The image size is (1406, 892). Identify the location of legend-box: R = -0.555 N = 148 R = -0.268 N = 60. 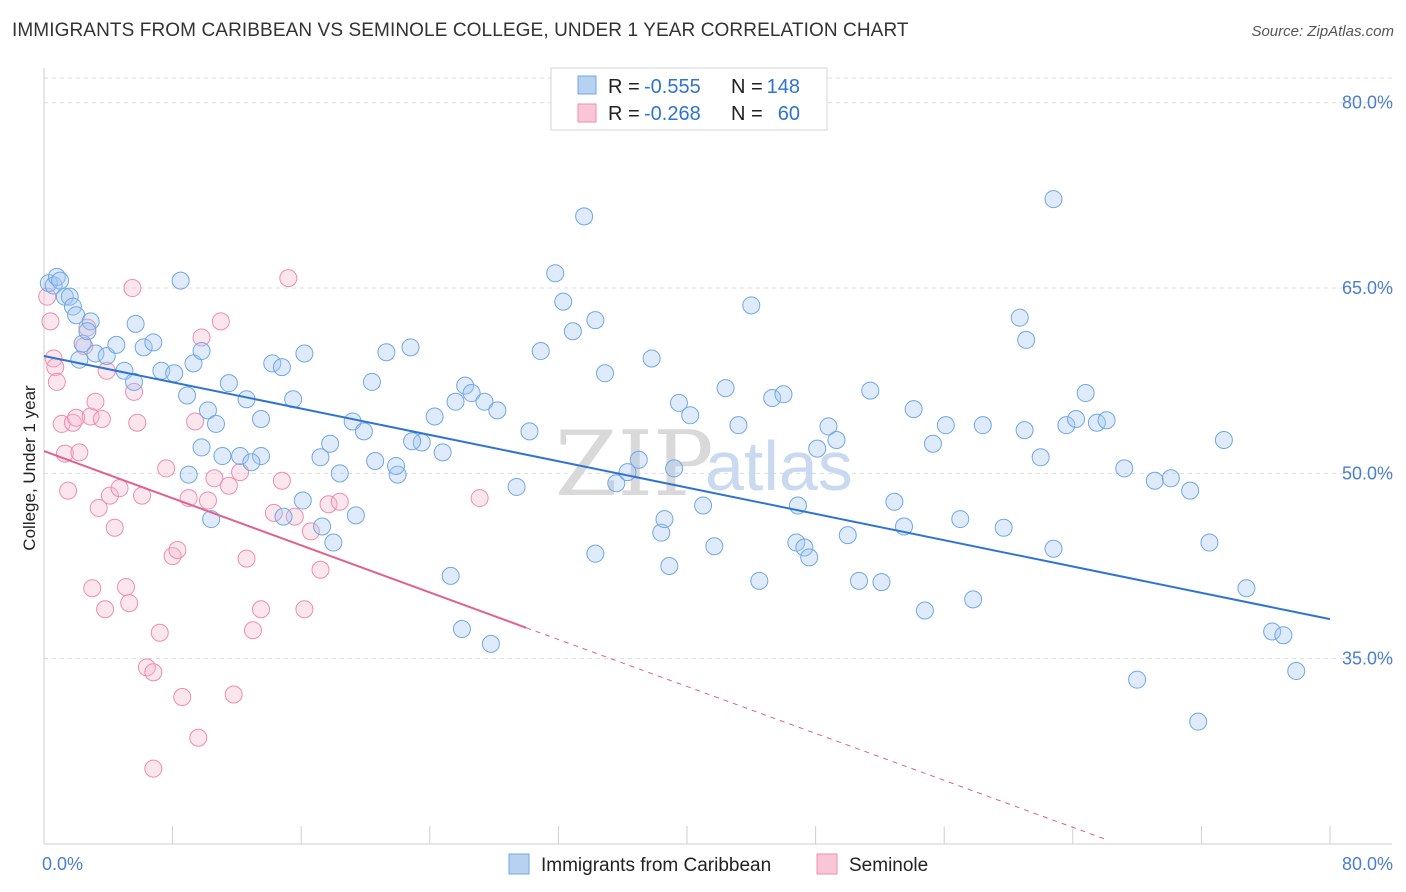
(689, 99).